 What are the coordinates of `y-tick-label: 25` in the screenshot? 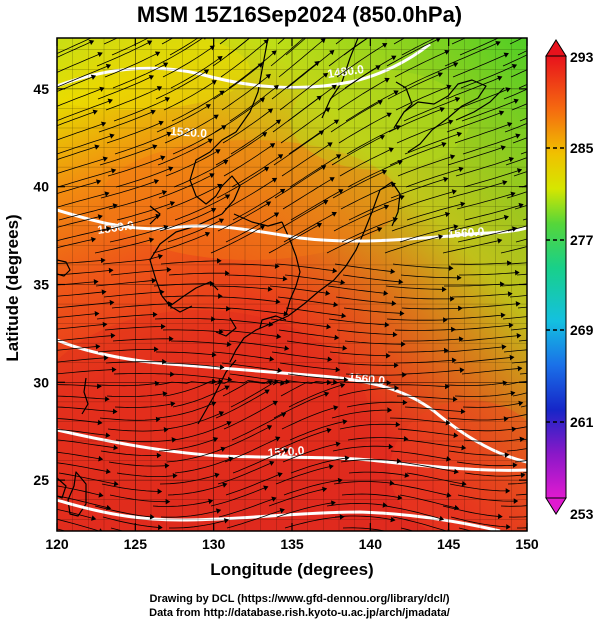 It's located at (41, 480).